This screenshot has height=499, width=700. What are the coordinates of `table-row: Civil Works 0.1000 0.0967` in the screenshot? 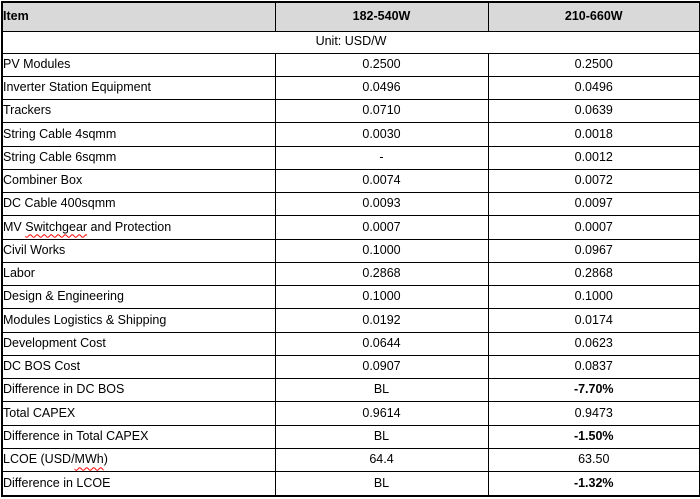 It's located at (350, 250).